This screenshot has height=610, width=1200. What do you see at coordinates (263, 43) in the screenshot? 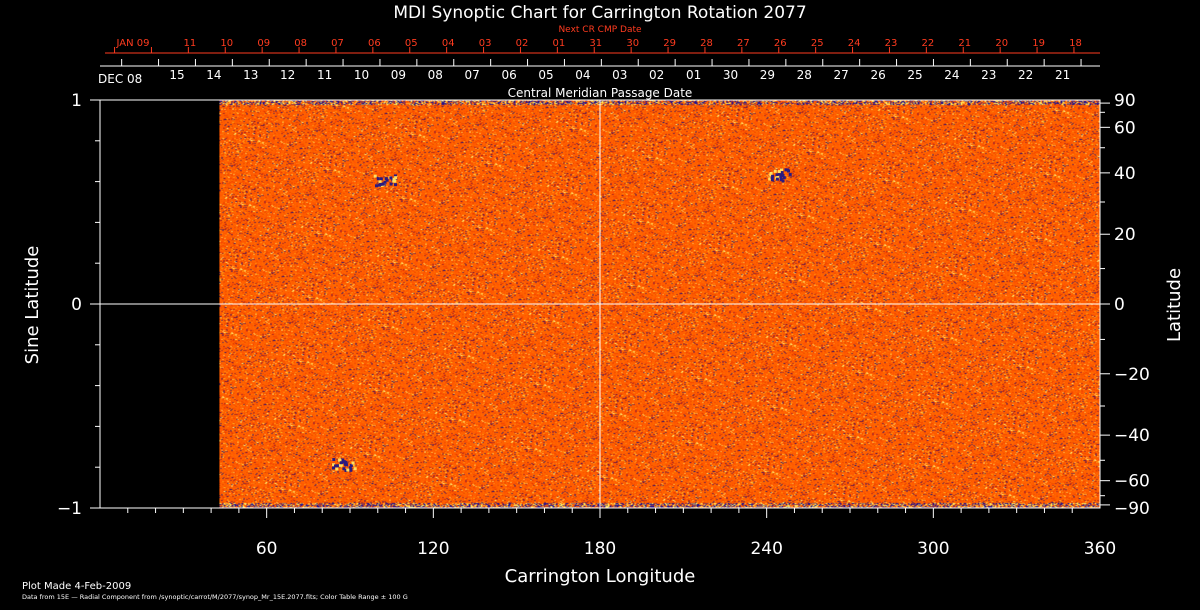
I see `next-axis-label: 09` at bounding box center [263, 43].